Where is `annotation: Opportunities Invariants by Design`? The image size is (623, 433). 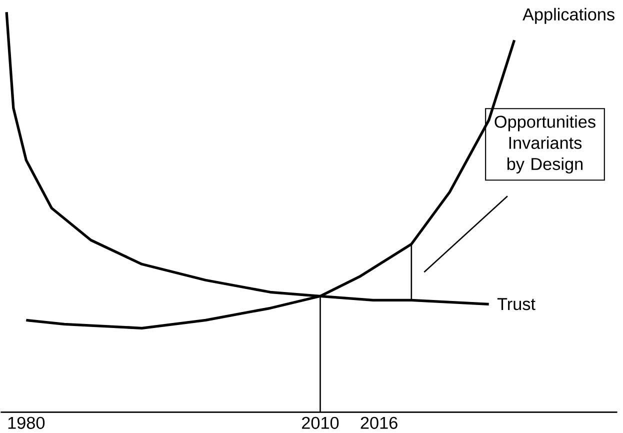
annotation: Opportunities Invariants by Design is located at coordinates (545, 144).